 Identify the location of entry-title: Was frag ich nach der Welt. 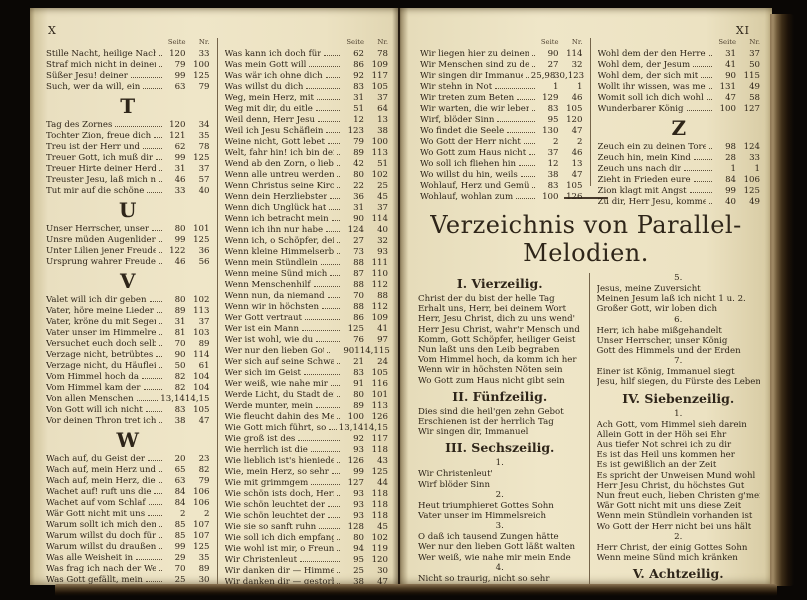
(101, 569).